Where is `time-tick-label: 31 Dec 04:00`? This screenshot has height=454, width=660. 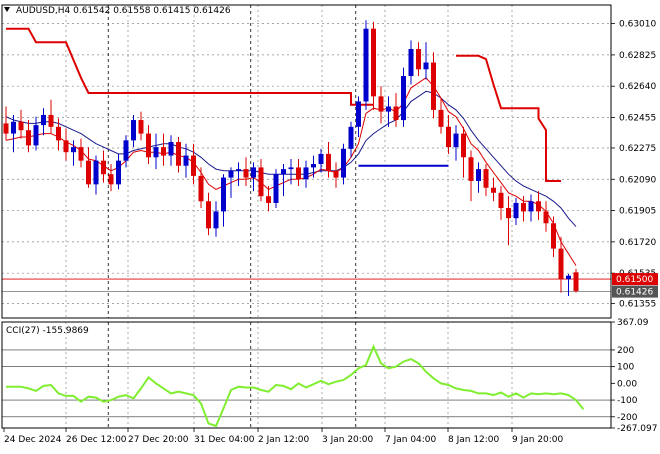 time-tick-label: 31 Dec 04:00 is located at coordinates (224, 440).